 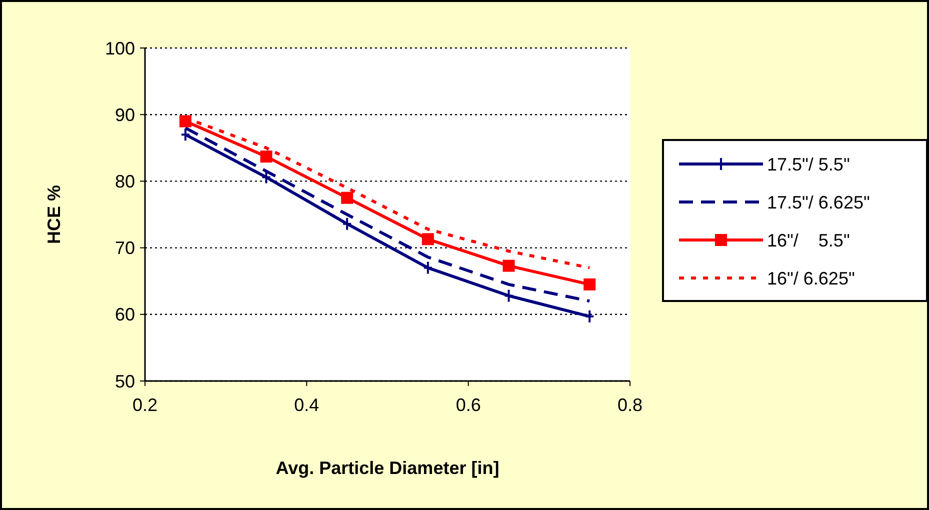 I want to click on x-tick-label: 0.6, so click(x=468, y=405).